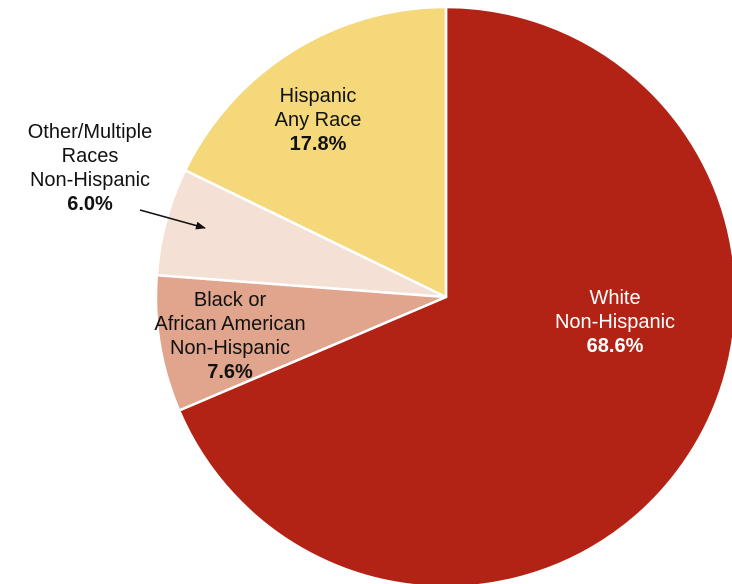  Describe the element at coordinates (90, 132) in the screenshot. I see `slice-label-other-multiple-races: Other/Multiple` at that location.